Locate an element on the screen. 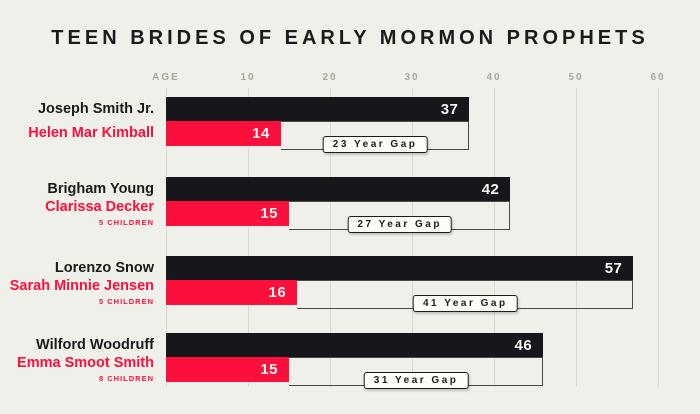  husband-name-label: Joseph Smith Jr. is located at coordinates (95, 109).